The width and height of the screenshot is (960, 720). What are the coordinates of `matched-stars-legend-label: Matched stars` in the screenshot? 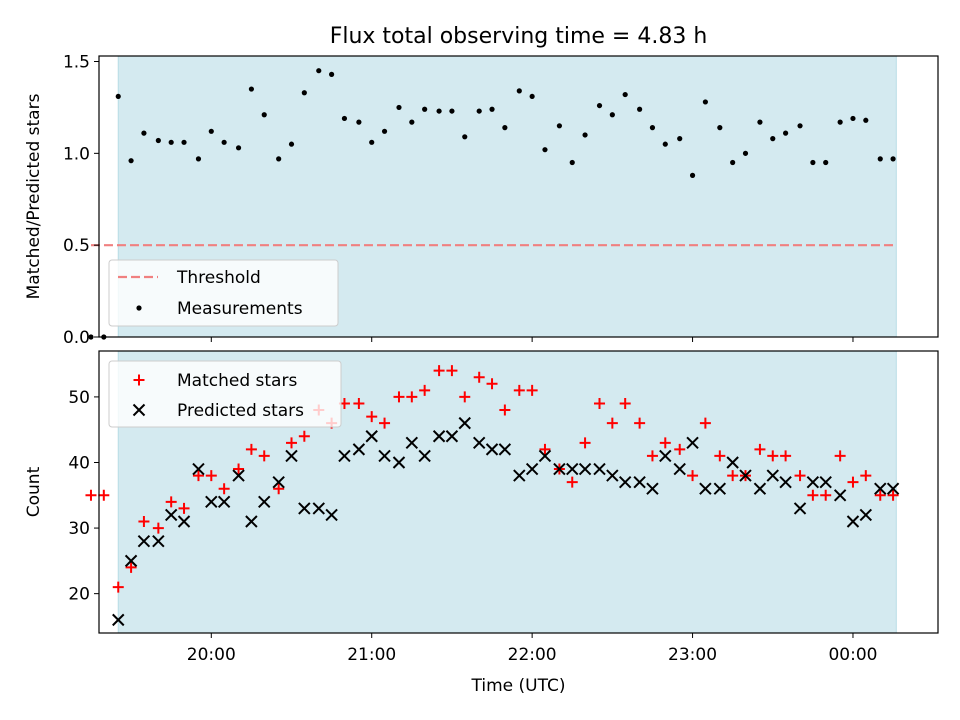 It's located at (237, 381).